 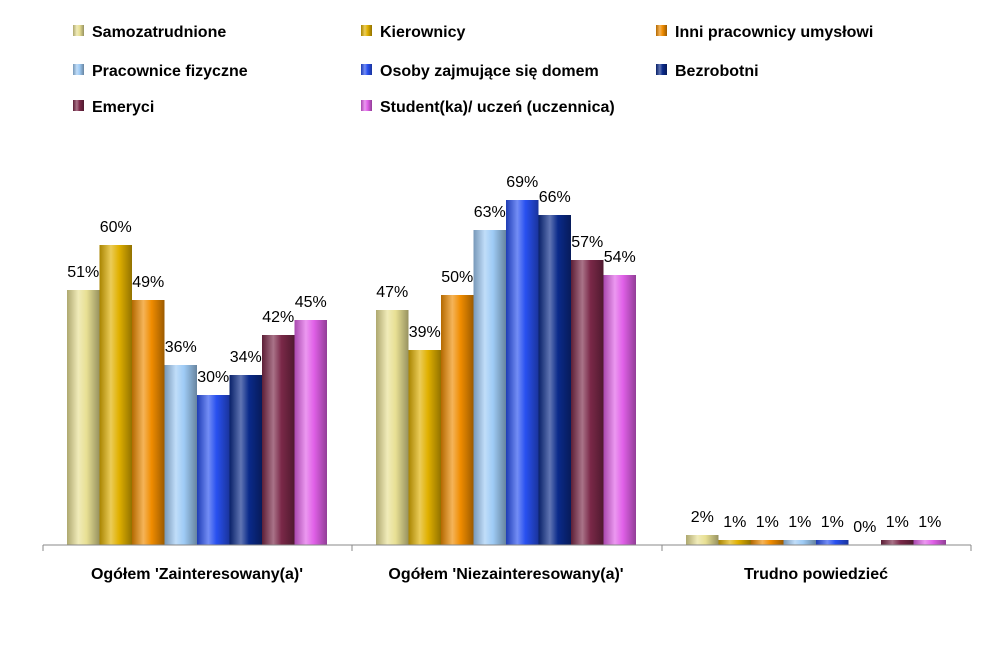 What do you see at coordinates (123, 107) in the screenshot?
I see `legend-label: Emeryci` at bounding box center [123, 107].